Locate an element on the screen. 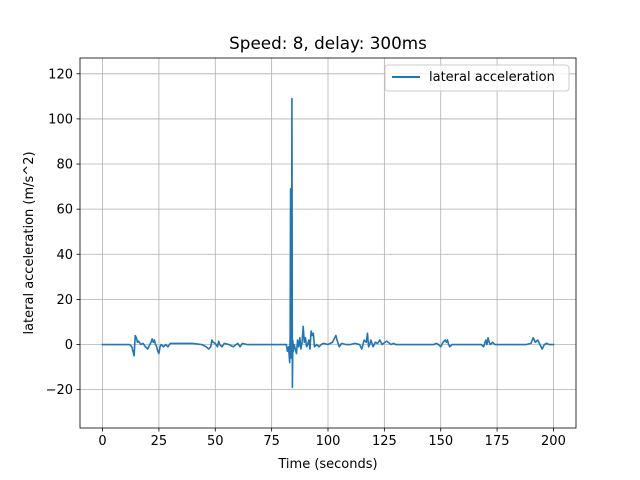 The height and width of the screenshot is (480, 640). x-tick-label: 50 is located at coordinates (215, 441).